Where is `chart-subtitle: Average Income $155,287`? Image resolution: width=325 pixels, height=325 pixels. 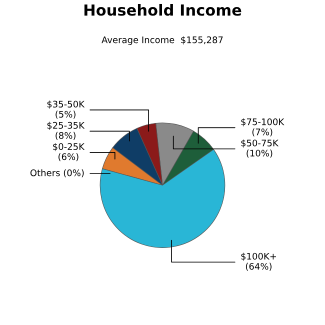 chart-subtitle: Average Income $155,287 is located at coordinates (162, 40).